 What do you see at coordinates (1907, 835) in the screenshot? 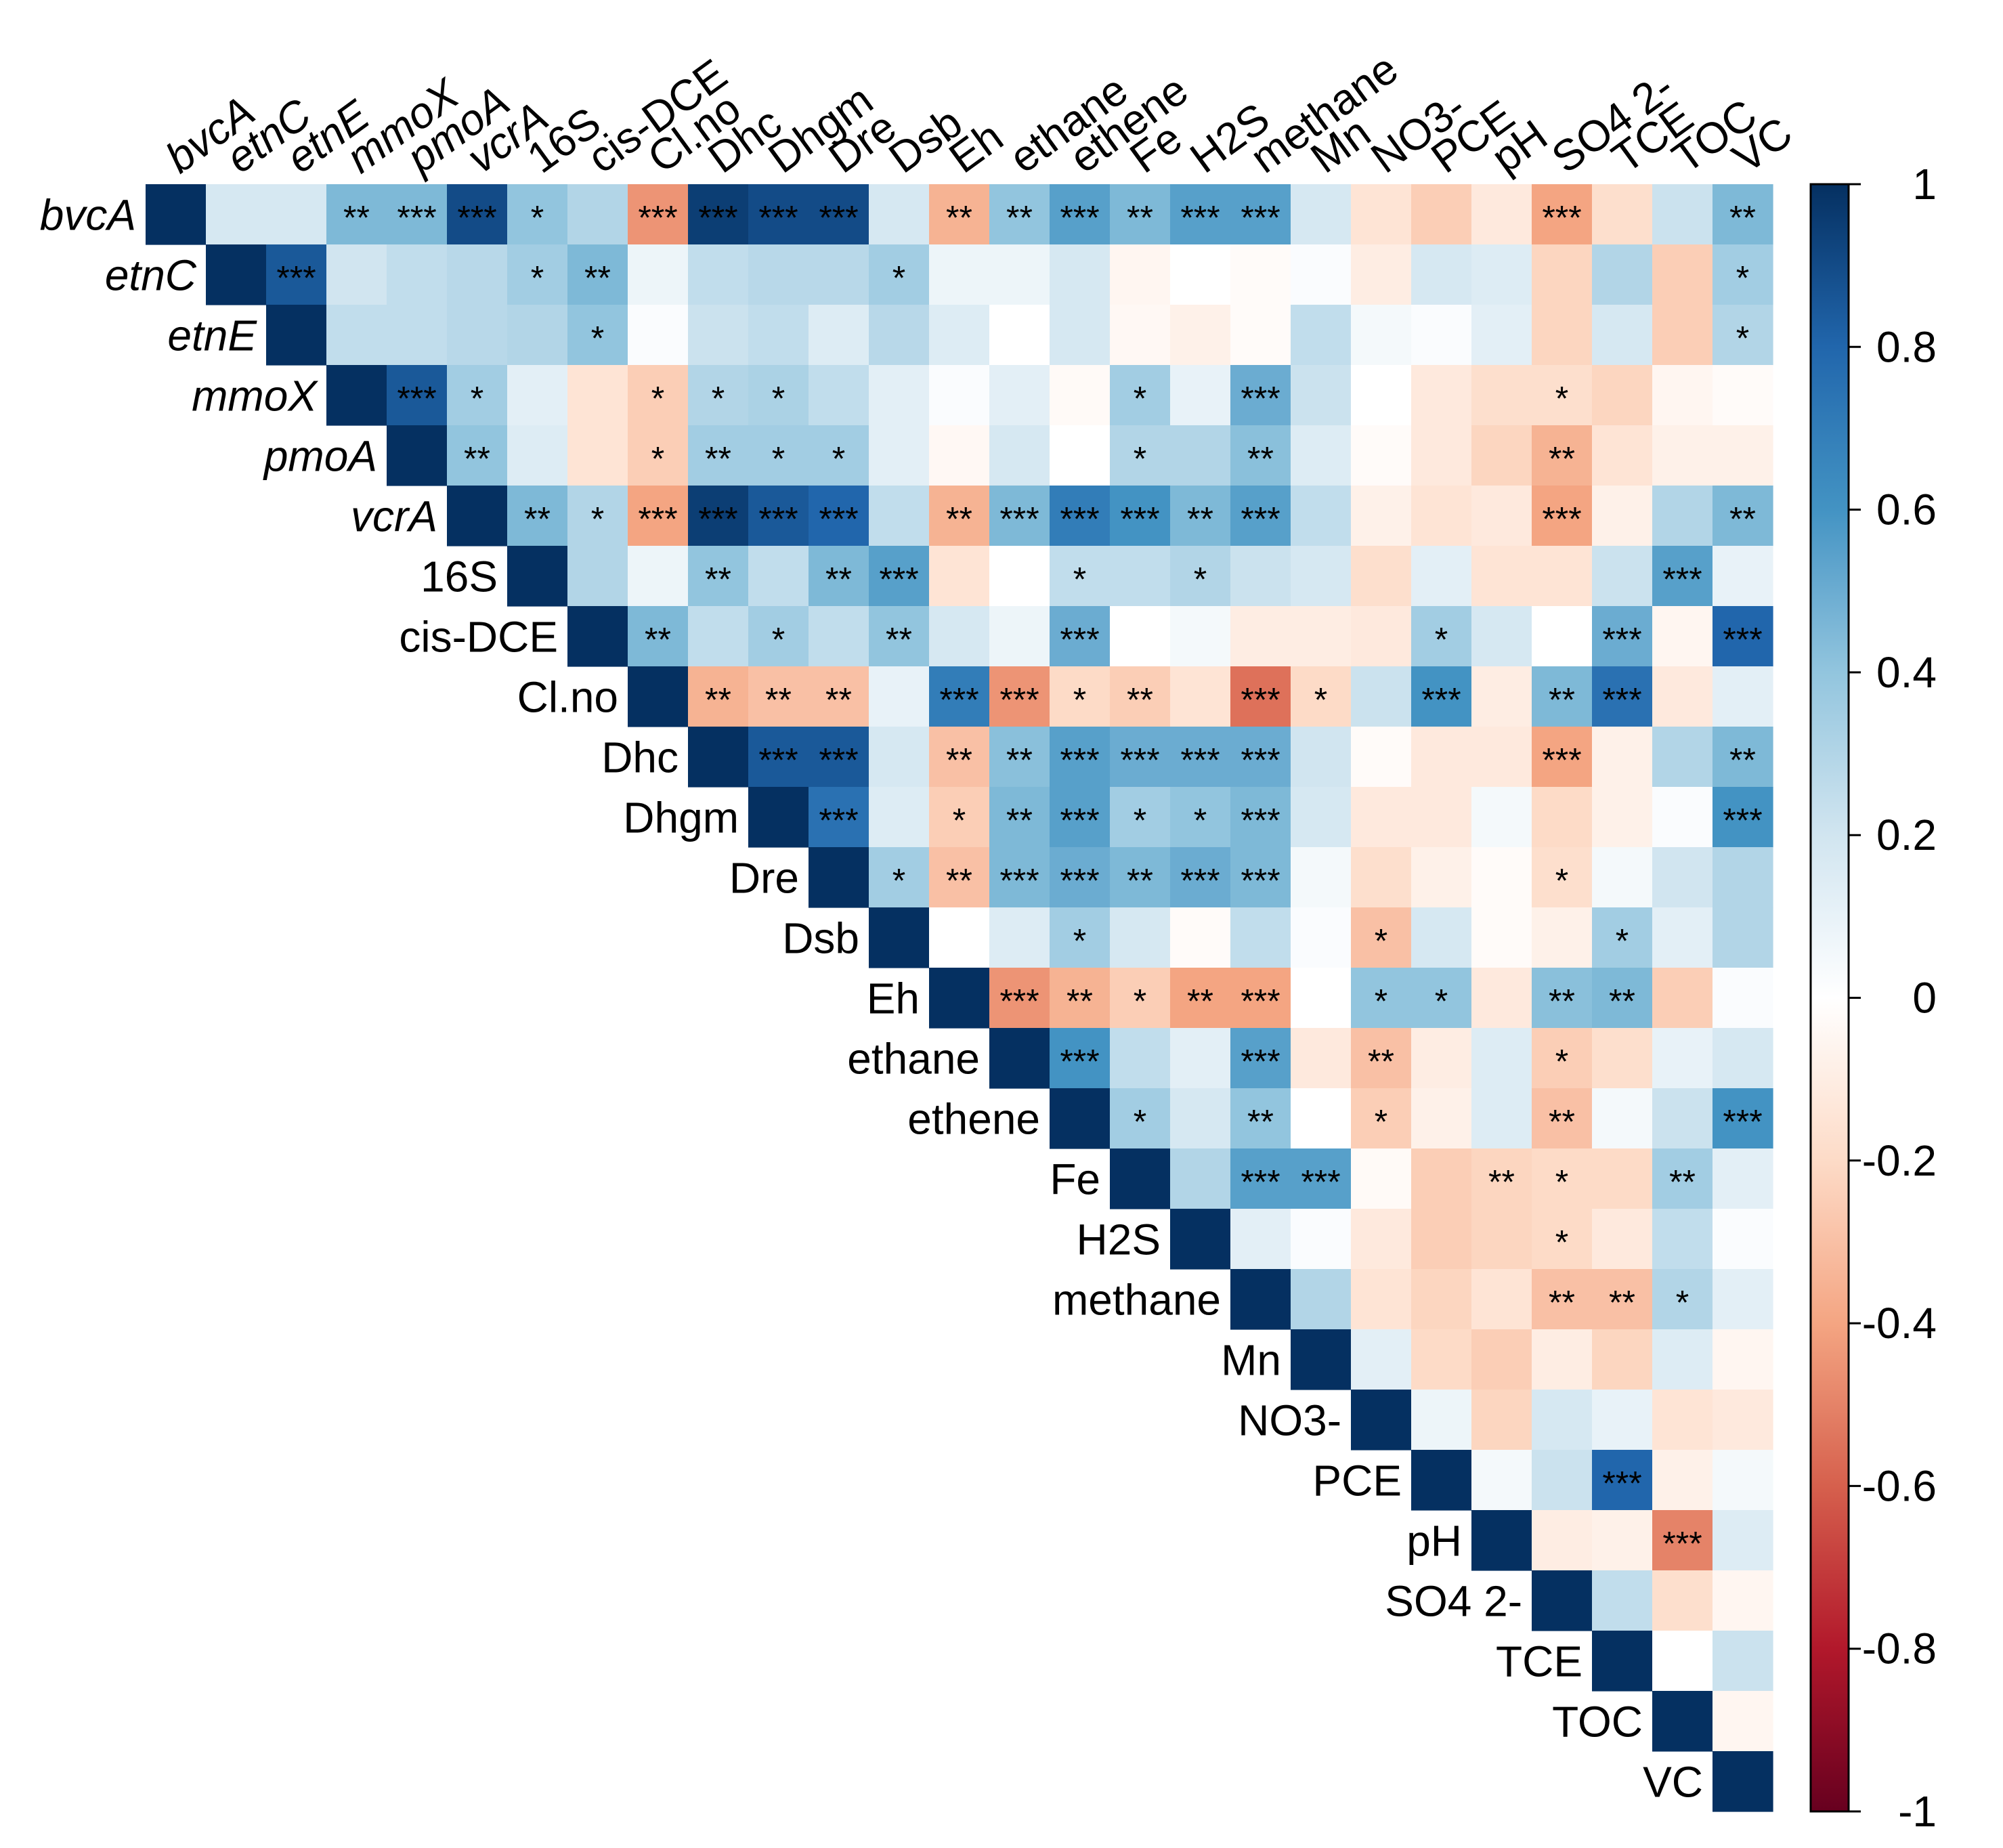
I see `colorbar-tick-label: 0.2` at bounding box center [1907, 835].